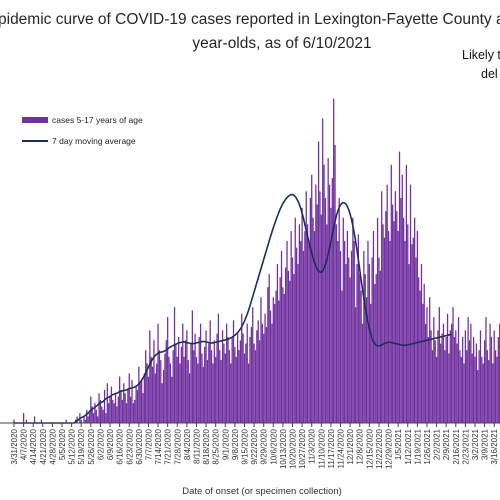 The width and height of the screenshot is (500, 500). I want to click on x-tick-label: 1/12/2021, so click(408, 446).